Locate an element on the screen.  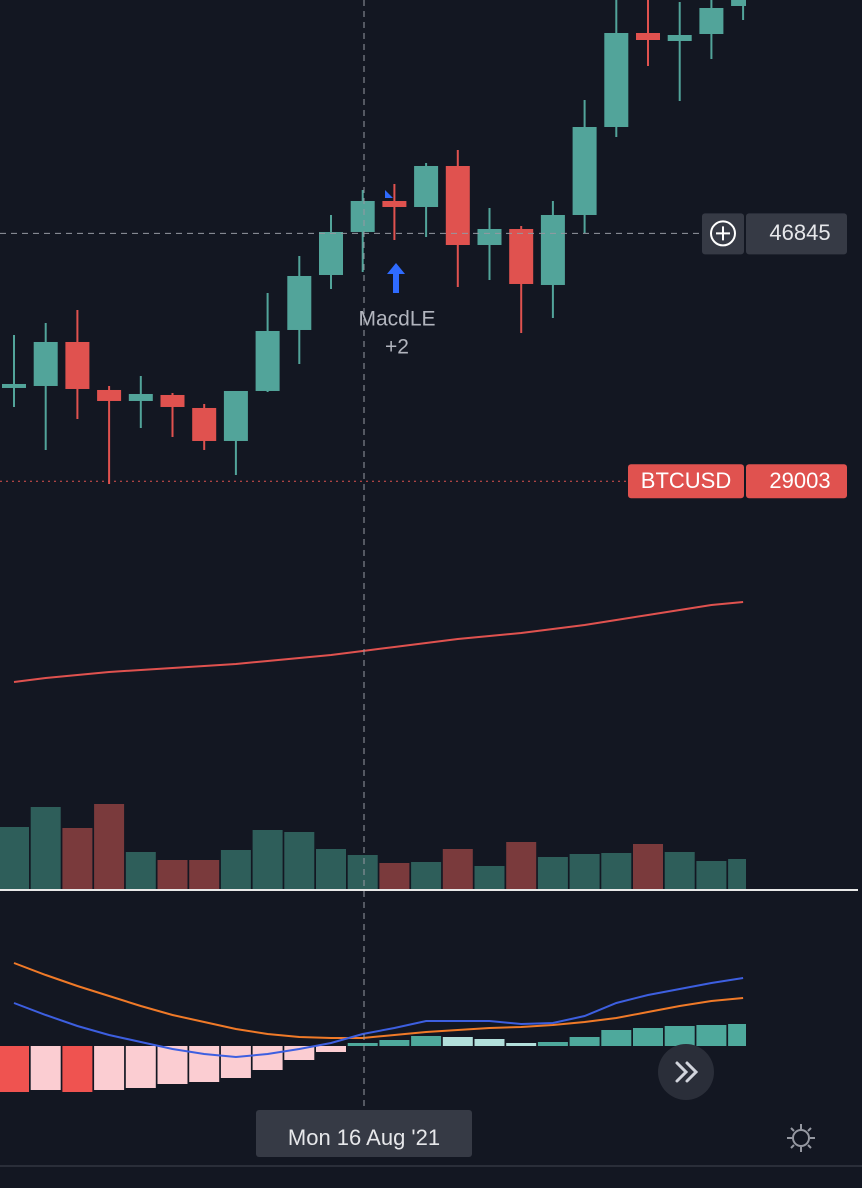
signal-line is located at coordinates (378, 1000).